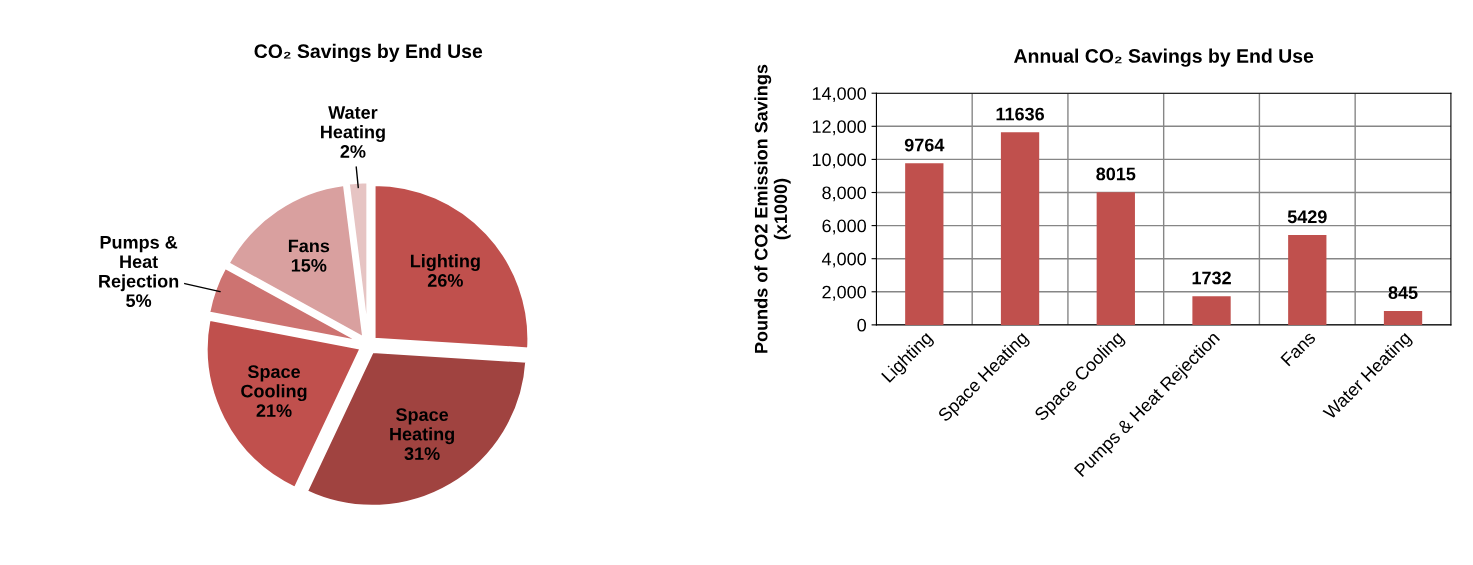 The width and height of the screenshot is (1473, 565). What do you see at coordinates (139, 301) in the screenshot?
I see `data-label: 5%` at bounding box center [139, 301].